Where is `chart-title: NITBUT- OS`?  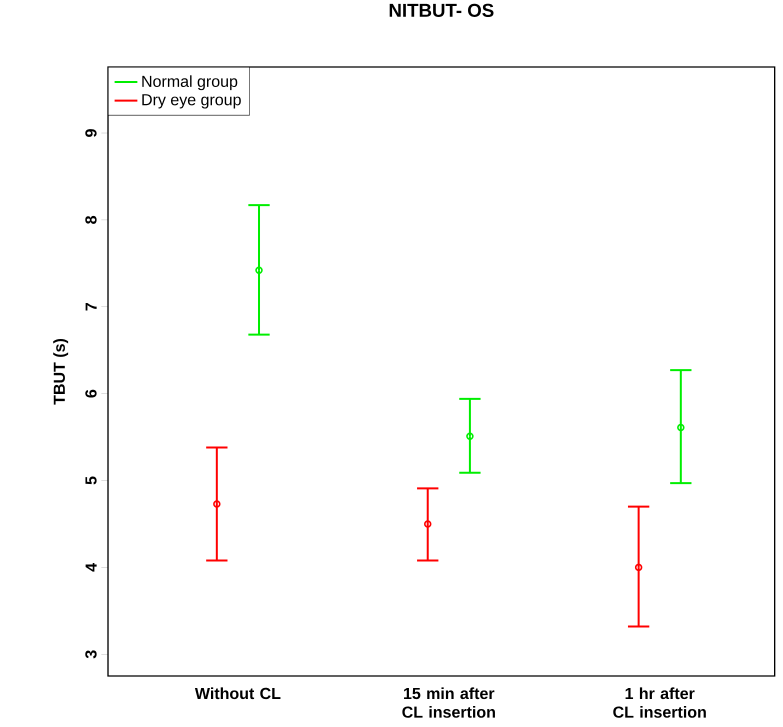
chart-title: NITBUT- OS is located at coordinates (442, 10).